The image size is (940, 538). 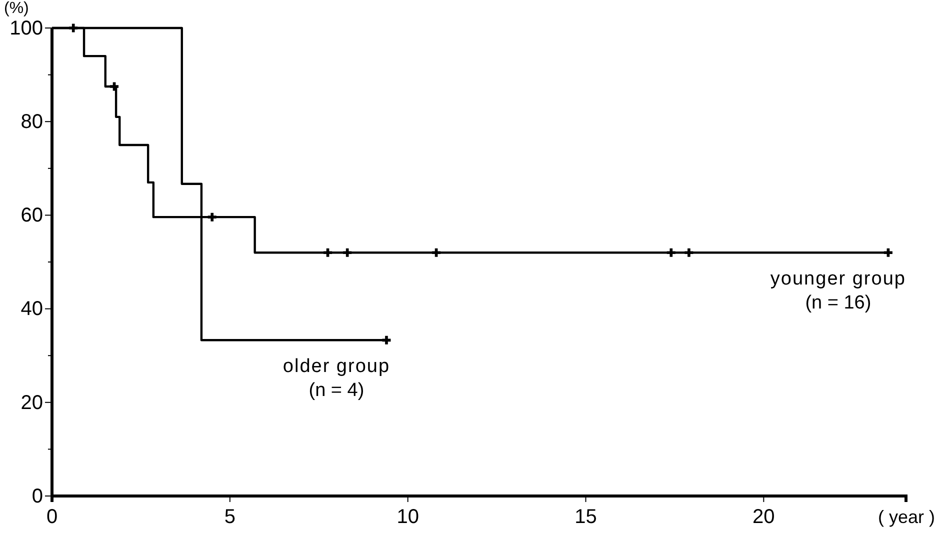 I want to click on series-label: older group, so click(x=336, y=367).